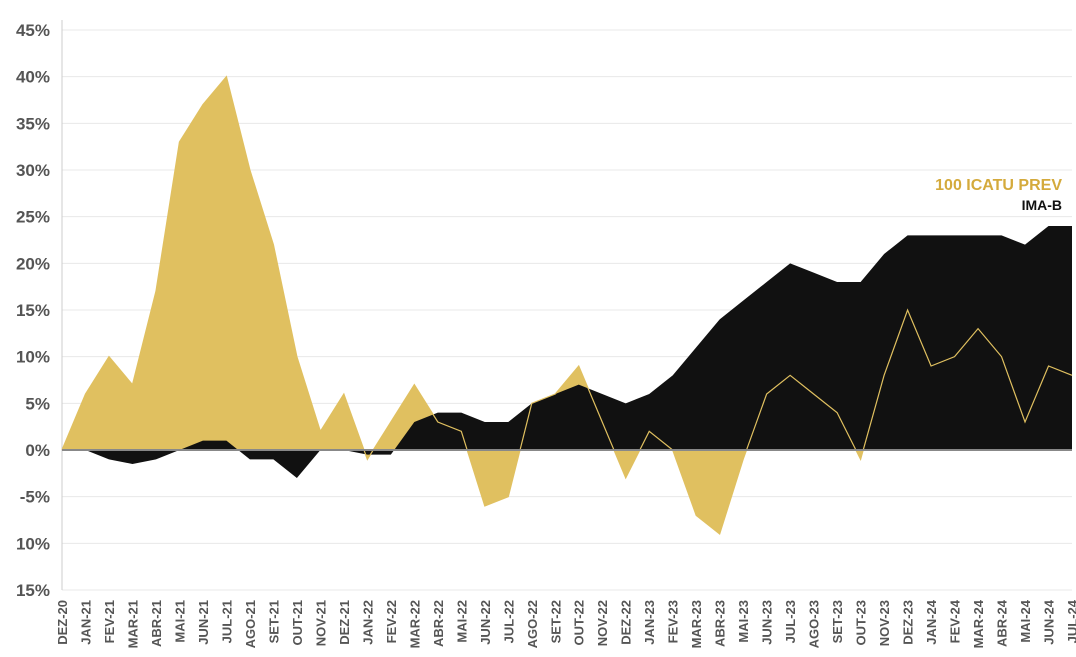 Image resolution: width=1076 pixels, height=657 pixels. Describe the element at coordinates (414, 624) in the screenshot. I see `x-tick-label: MAR-22` at that location.